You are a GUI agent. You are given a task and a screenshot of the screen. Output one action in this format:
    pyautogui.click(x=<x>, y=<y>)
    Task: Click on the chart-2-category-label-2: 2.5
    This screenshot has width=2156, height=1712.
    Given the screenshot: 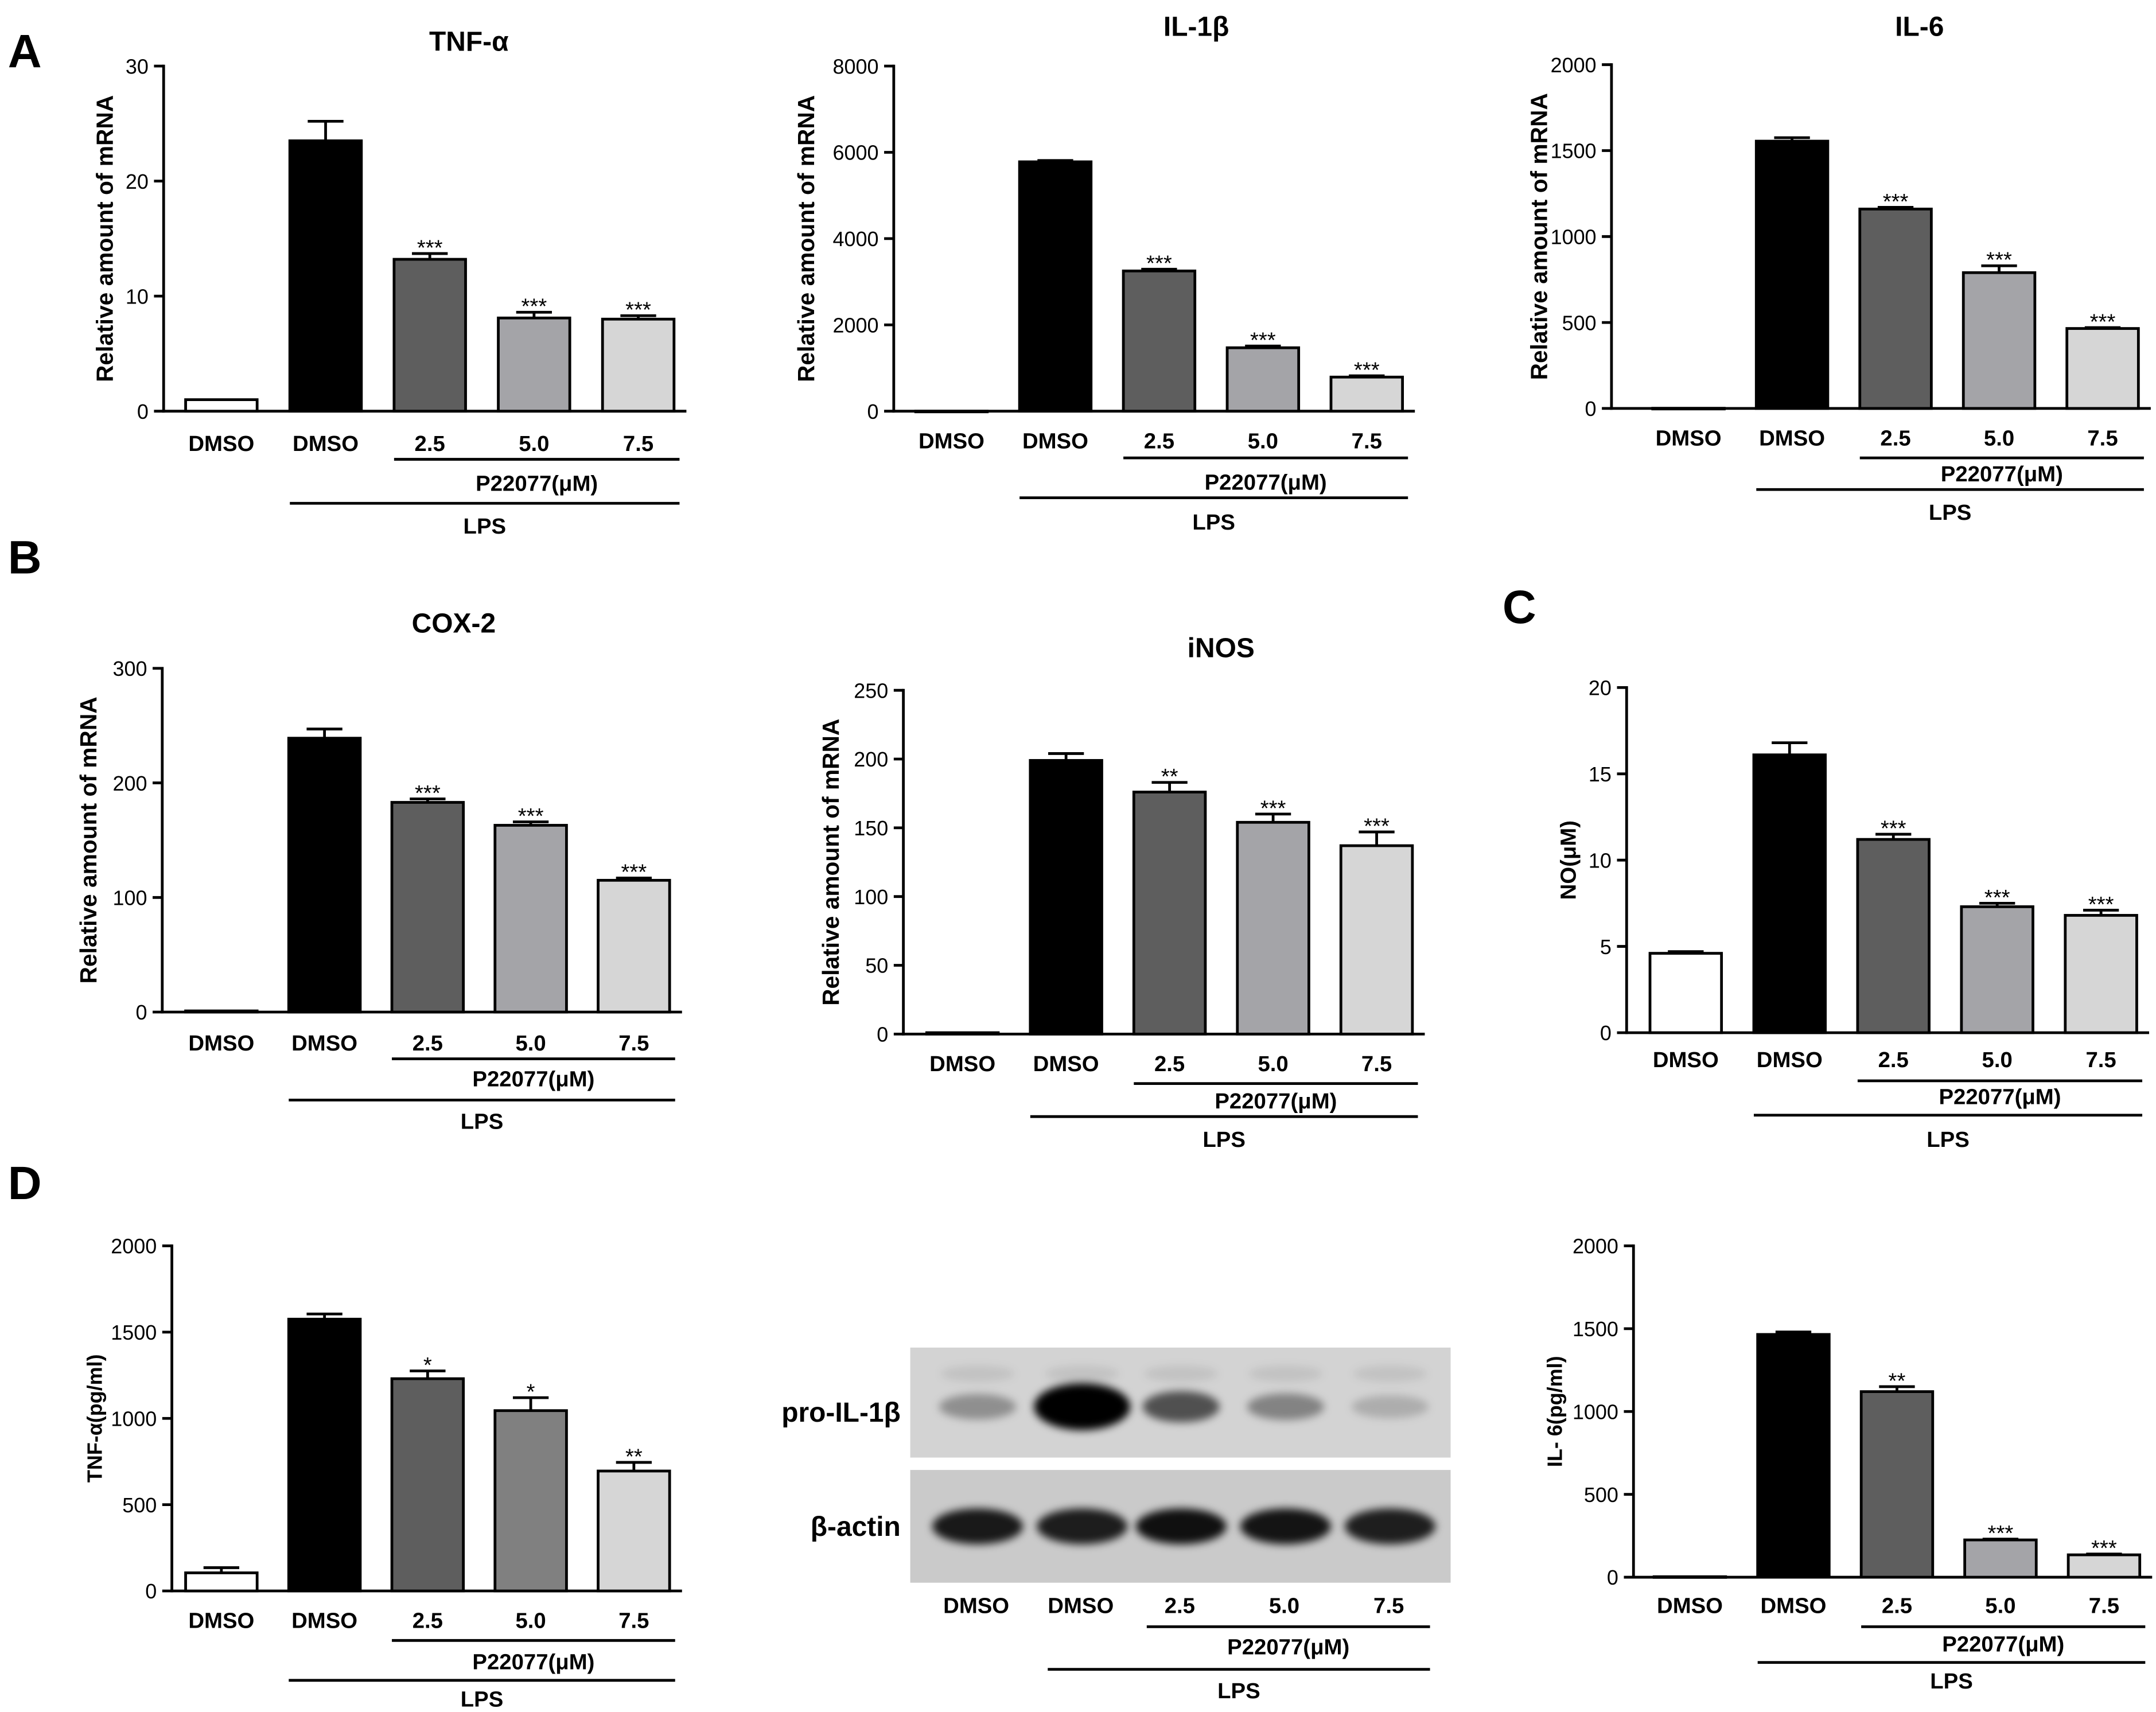 What is the action you would take?
    pyautogui.click(x=1159, y=441)
    